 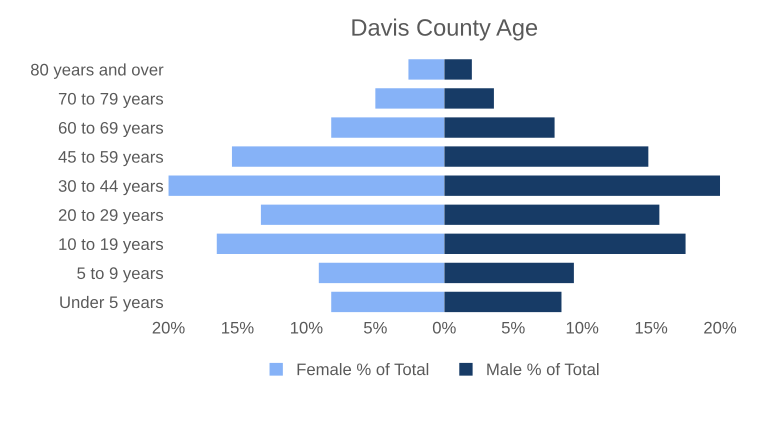 I want to click on chart-title: Davis County Age, so click(x=445, y=29).